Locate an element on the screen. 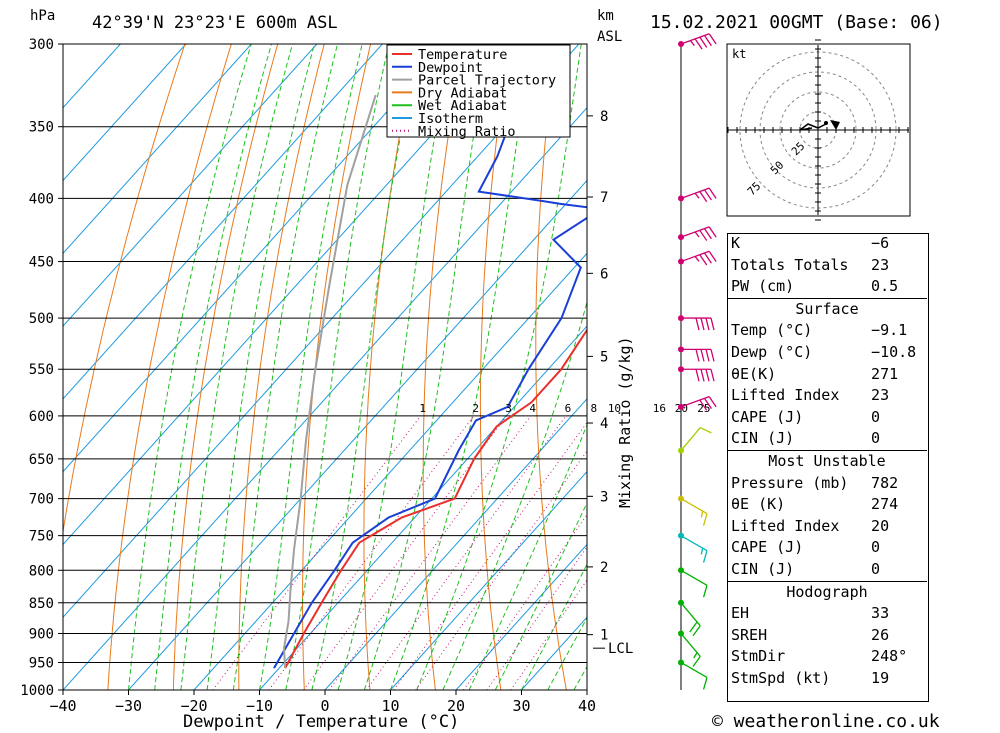 Image resolution: width=1000 pixels, height=733 pixels. location-title: 42°39'N 23°23'E 600m ASL is located at coordinates (215, 23).